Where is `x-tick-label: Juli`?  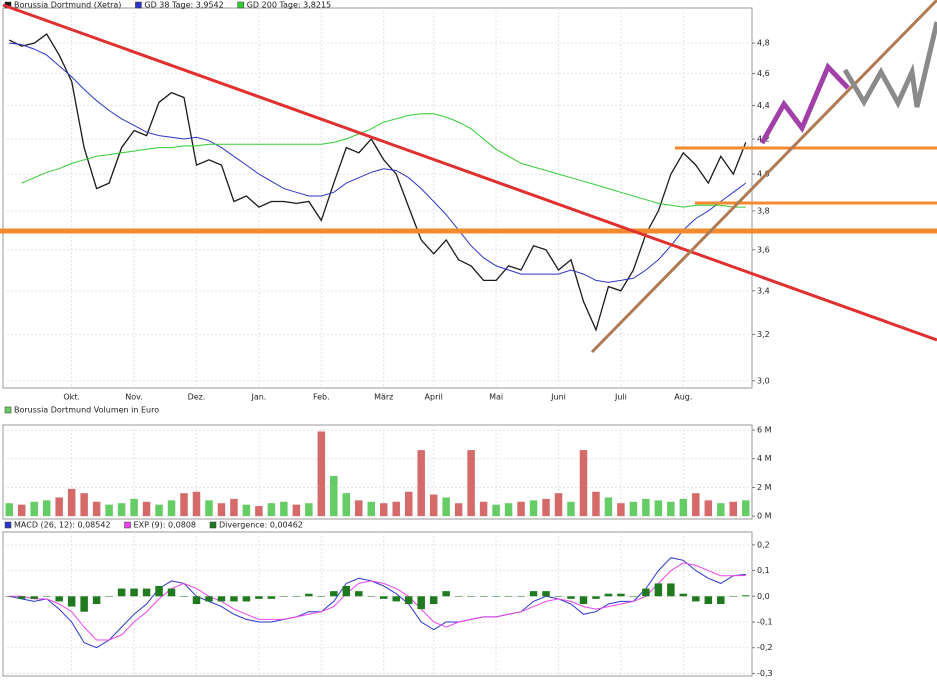 x-tick-label: Juli is located at coordinates (620, 397).